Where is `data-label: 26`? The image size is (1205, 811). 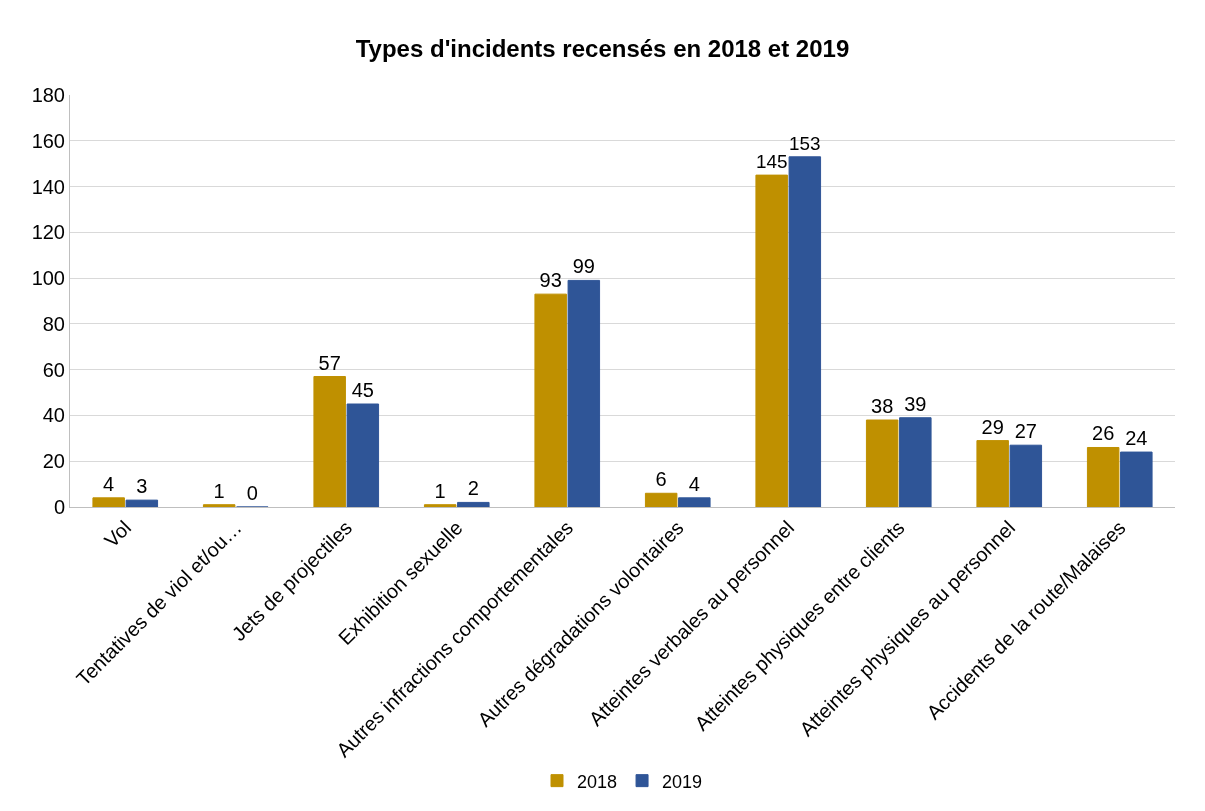 data-label: 26 is located at coordinates (1103, 433).